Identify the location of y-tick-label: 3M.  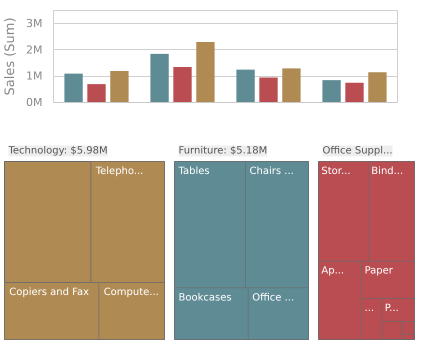
(34, 23).